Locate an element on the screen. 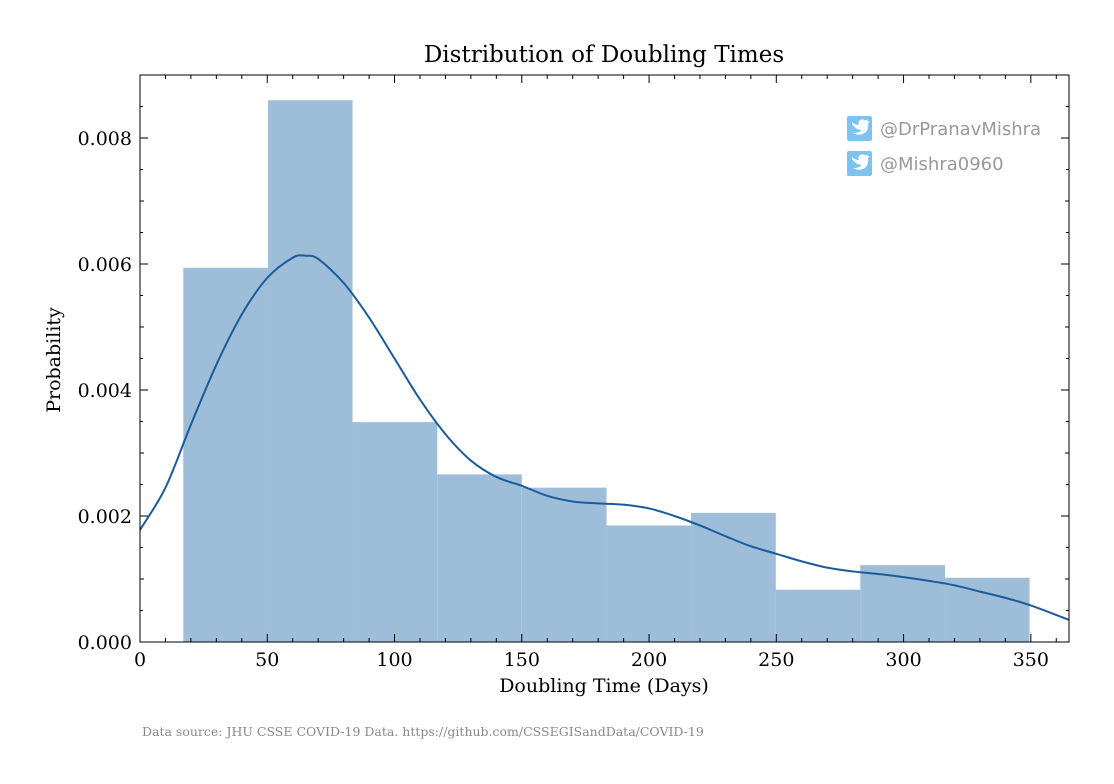 The width and height of the screenshot is (1114, 784). x-tick-label: 50 is located at coordinates (267, 660).